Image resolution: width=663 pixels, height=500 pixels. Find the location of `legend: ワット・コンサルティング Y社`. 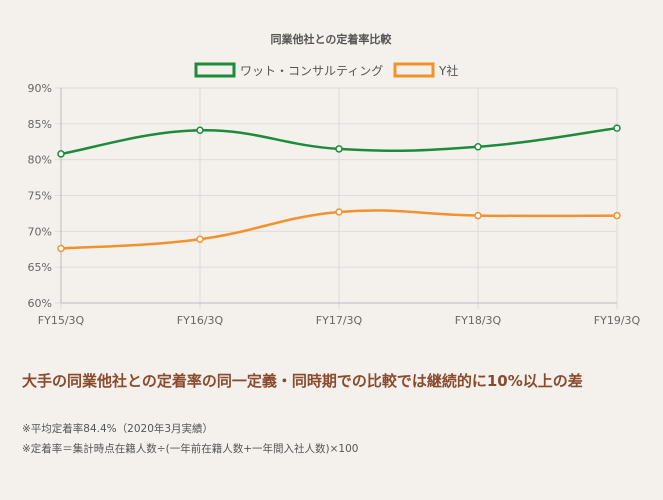

legend: ワット・コンサルティング Y社 is located at coordinates (326, 70).